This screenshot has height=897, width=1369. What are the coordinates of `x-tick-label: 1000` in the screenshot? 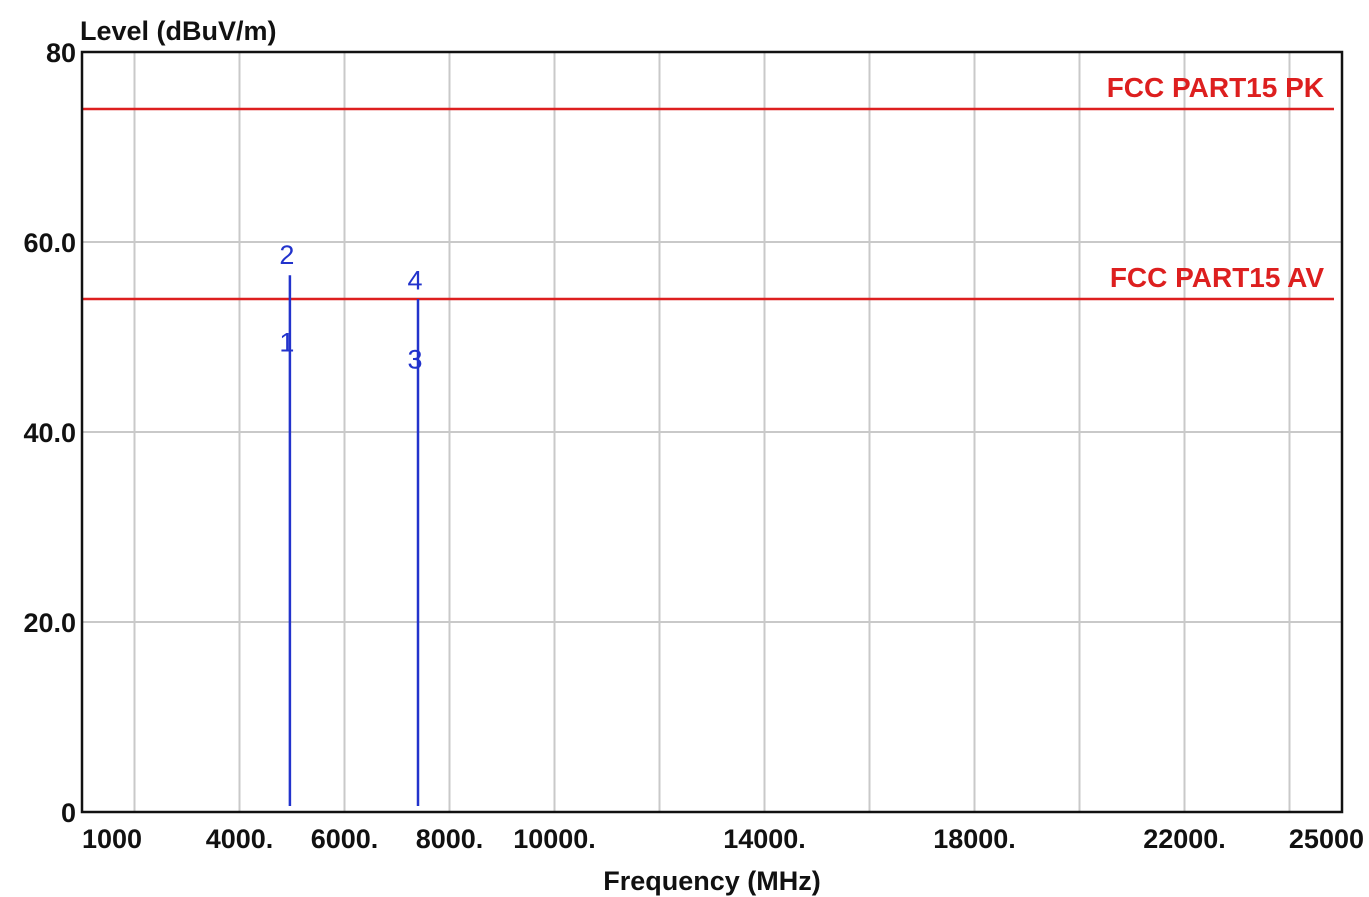 It's located at (112, 839).